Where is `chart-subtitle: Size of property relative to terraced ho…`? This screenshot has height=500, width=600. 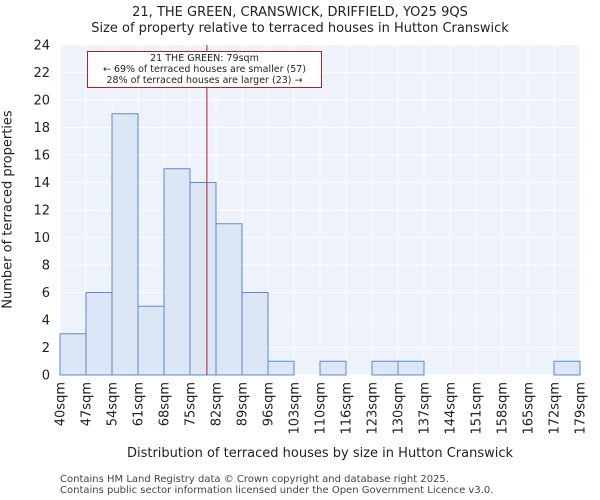 chart-subtitle: Size of property relative to terraced ho… is located at coordinates (300, 28).